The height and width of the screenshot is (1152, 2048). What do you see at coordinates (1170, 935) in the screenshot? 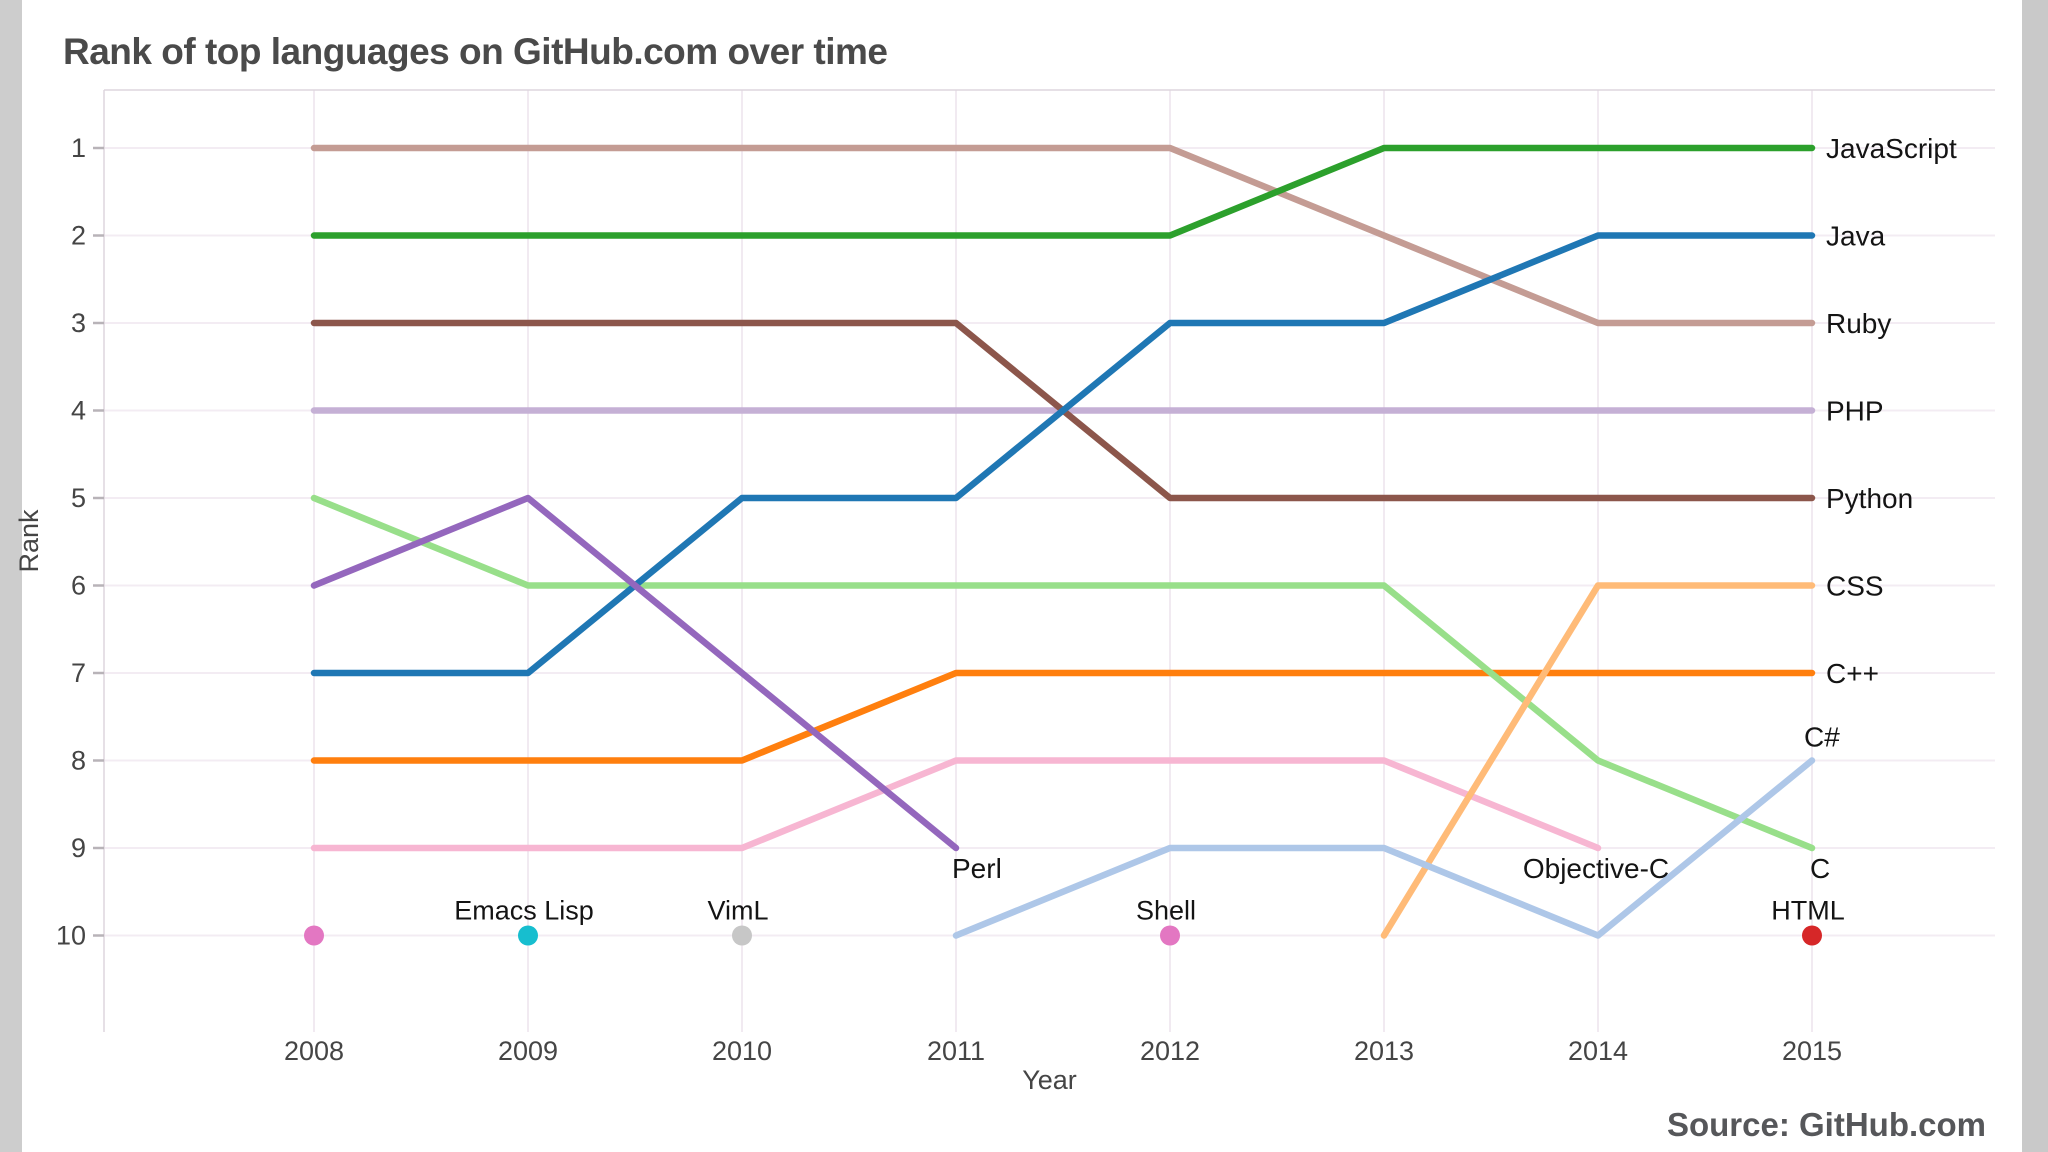
I see `marker-dot-shell` at bounding box center [1170, 935].